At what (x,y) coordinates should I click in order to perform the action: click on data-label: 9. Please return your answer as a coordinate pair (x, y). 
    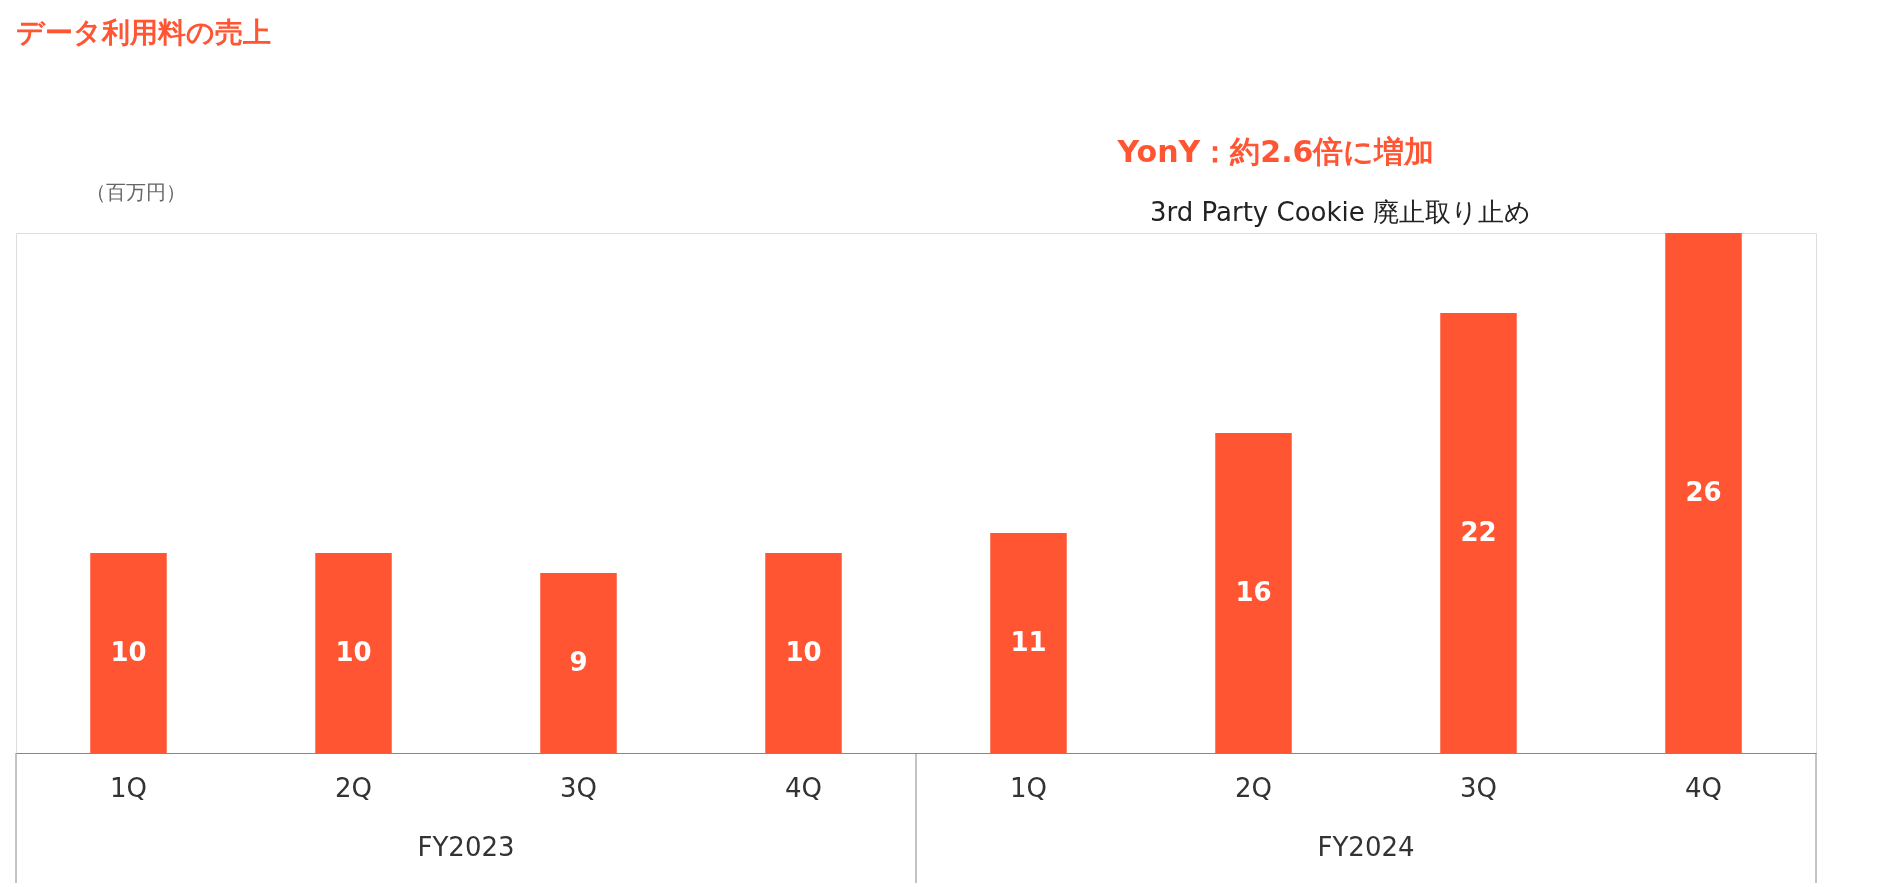
    Looking at the image, I should click on (578, 662).